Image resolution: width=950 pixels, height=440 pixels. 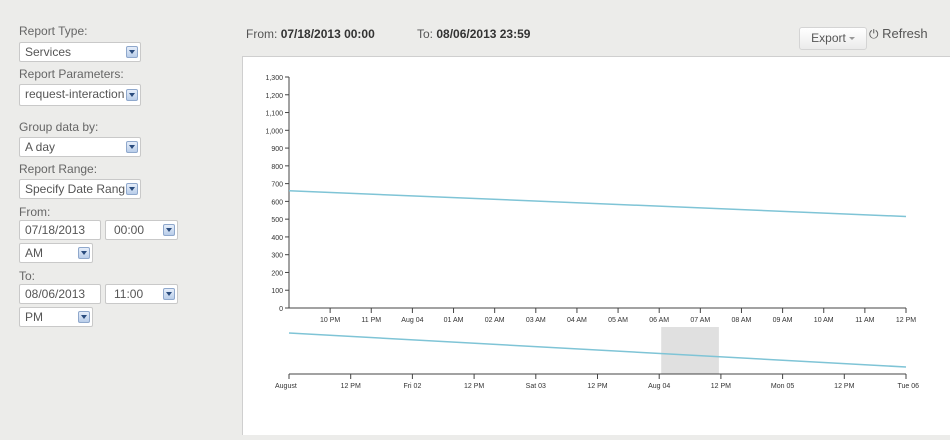 I want to click on from-label: From:, so click(x=35, y=212).